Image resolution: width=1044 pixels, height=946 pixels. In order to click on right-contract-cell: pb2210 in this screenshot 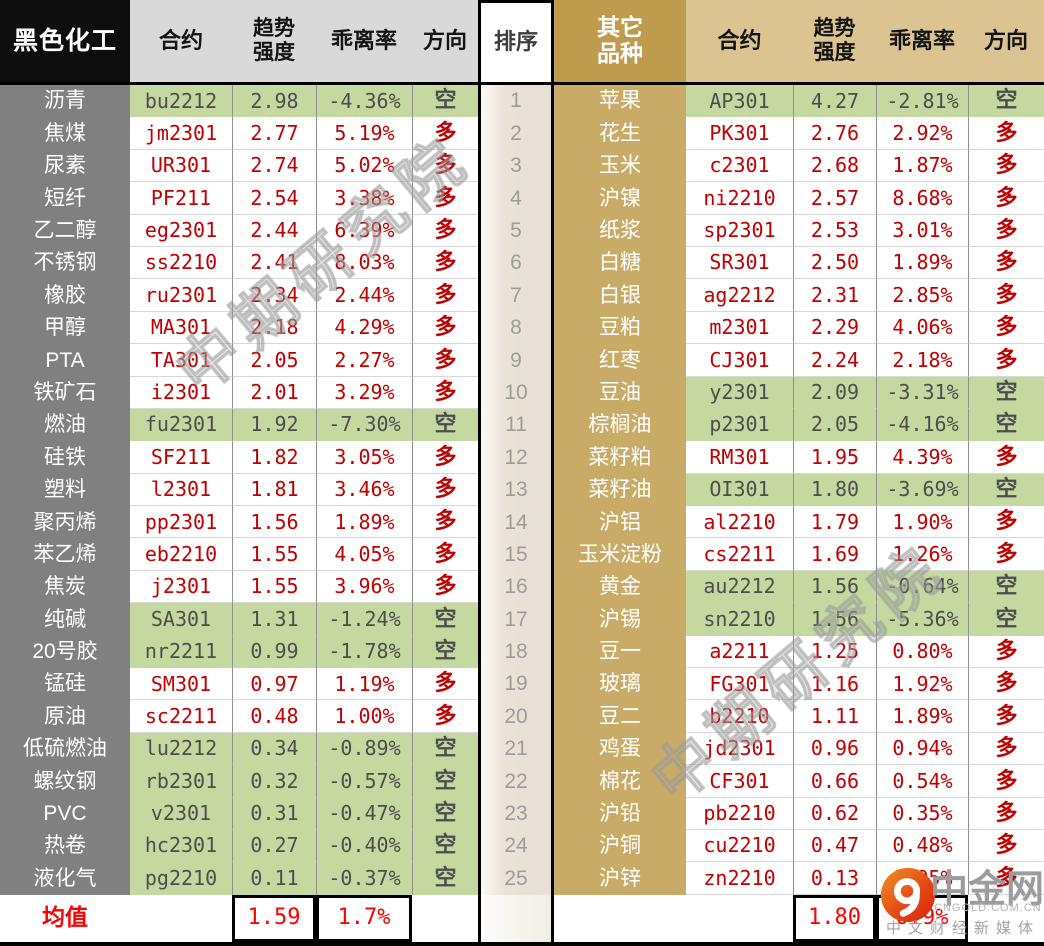, I will do `click(739, 813)`.